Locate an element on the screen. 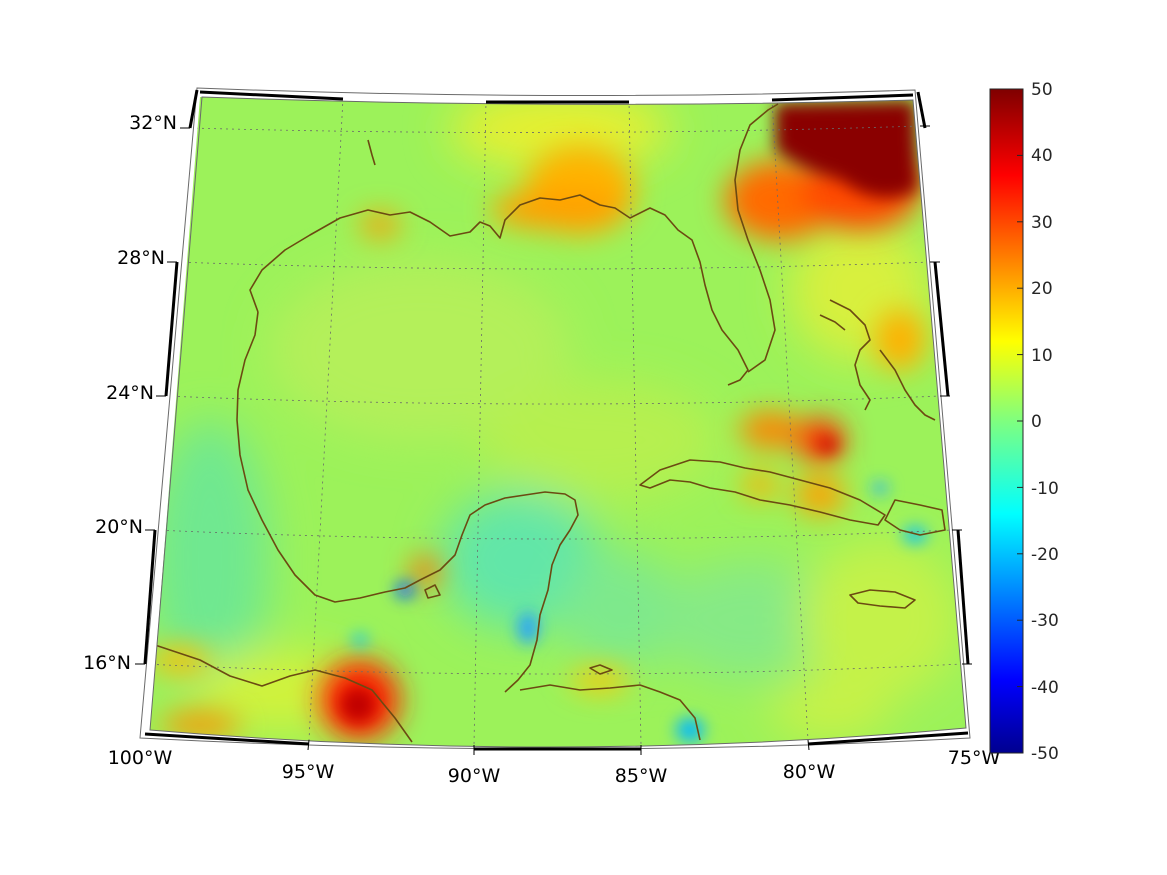 The image size is (1167, 875). lon-label: 75°W is located at coordinates (974, 758).